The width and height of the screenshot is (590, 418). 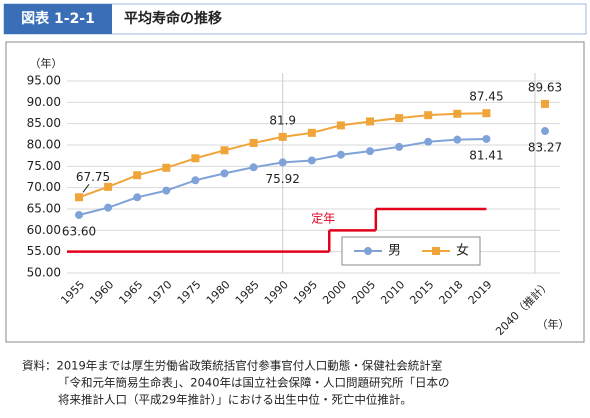 I want to click on y-tick-label: 70.00, so click(x=44, y=187).